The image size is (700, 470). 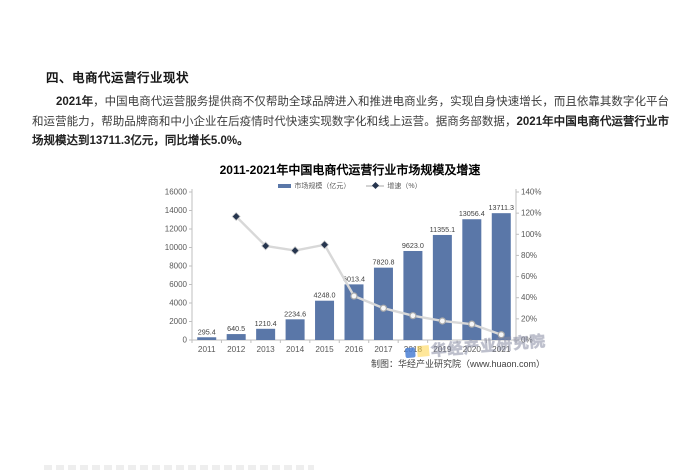 What do you see at coordinates (527, 340) in the screenshot?
I see `right-axis-tick-label: 0%` at bounding box center [527, 340].